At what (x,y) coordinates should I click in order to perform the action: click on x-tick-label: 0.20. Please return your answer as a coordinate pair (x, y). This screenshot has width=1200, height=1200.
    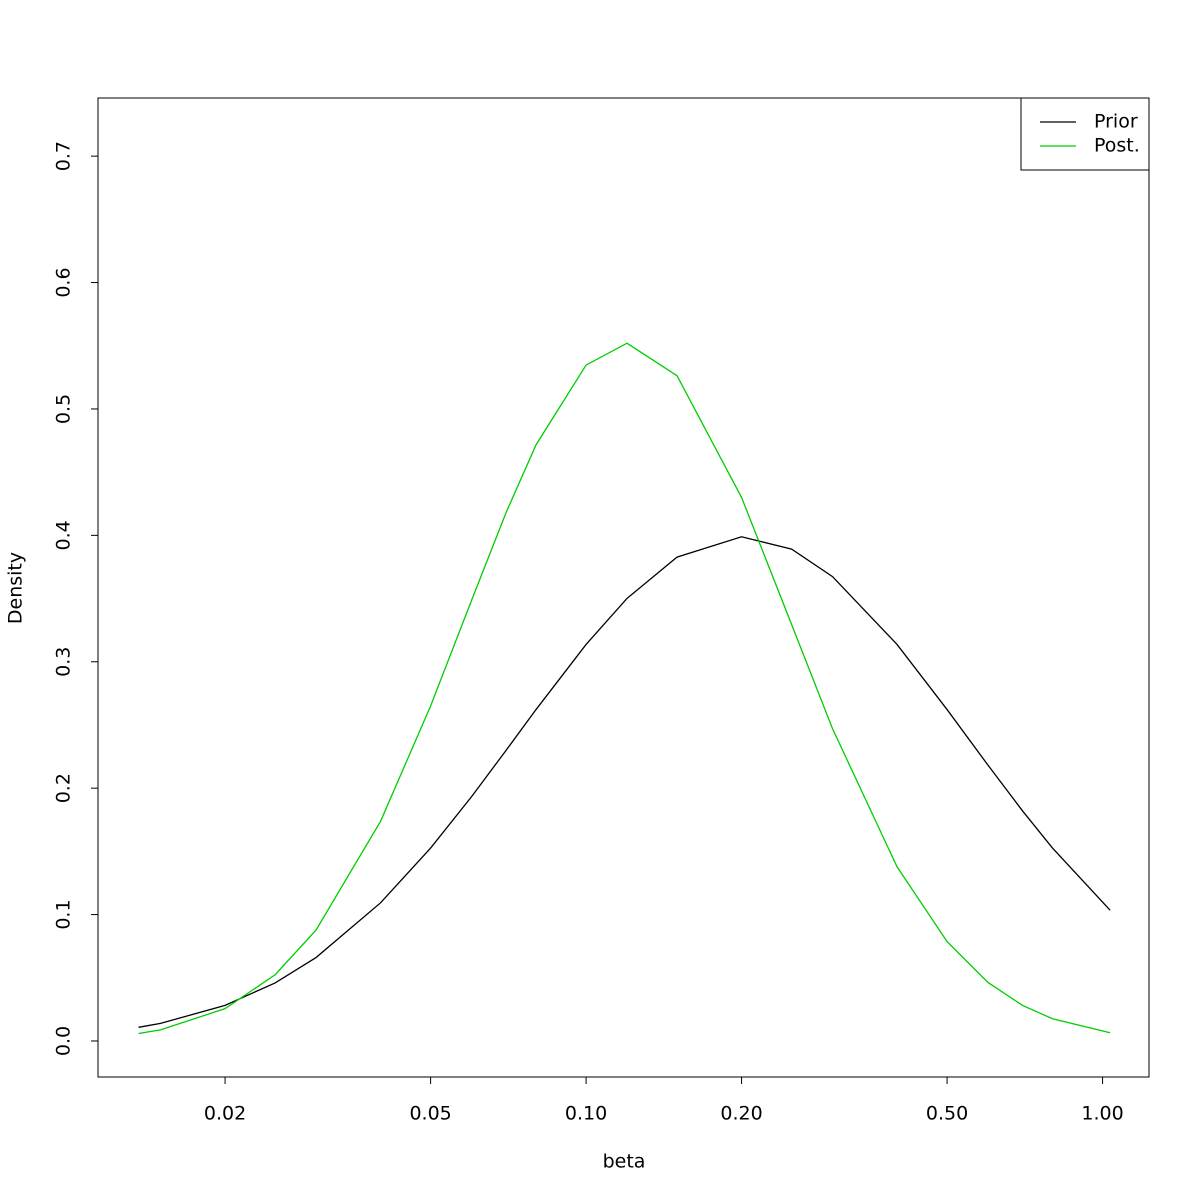
    Looking at the image, I should click on (741, 1114).